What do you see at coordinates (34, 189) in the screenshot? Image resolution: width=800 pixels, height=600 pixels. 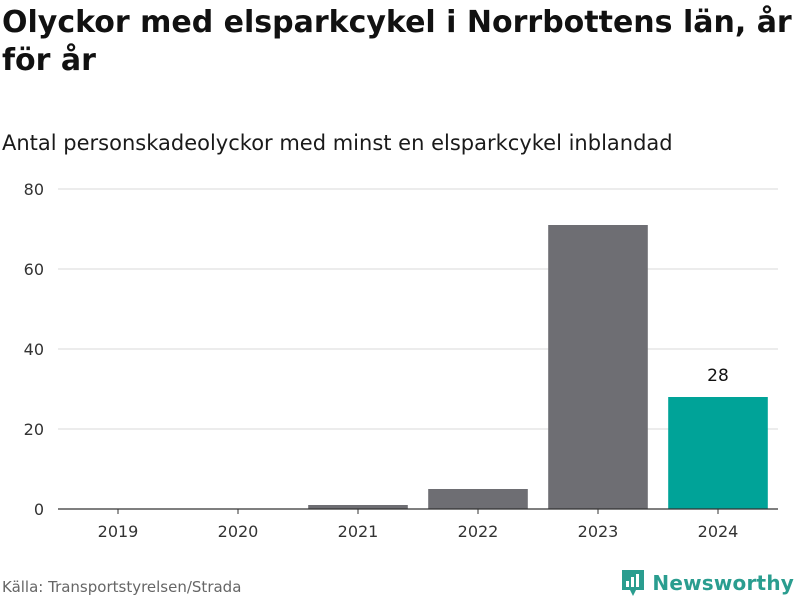 I see `y-tick-label: 80` at bounding box center [34, 189].